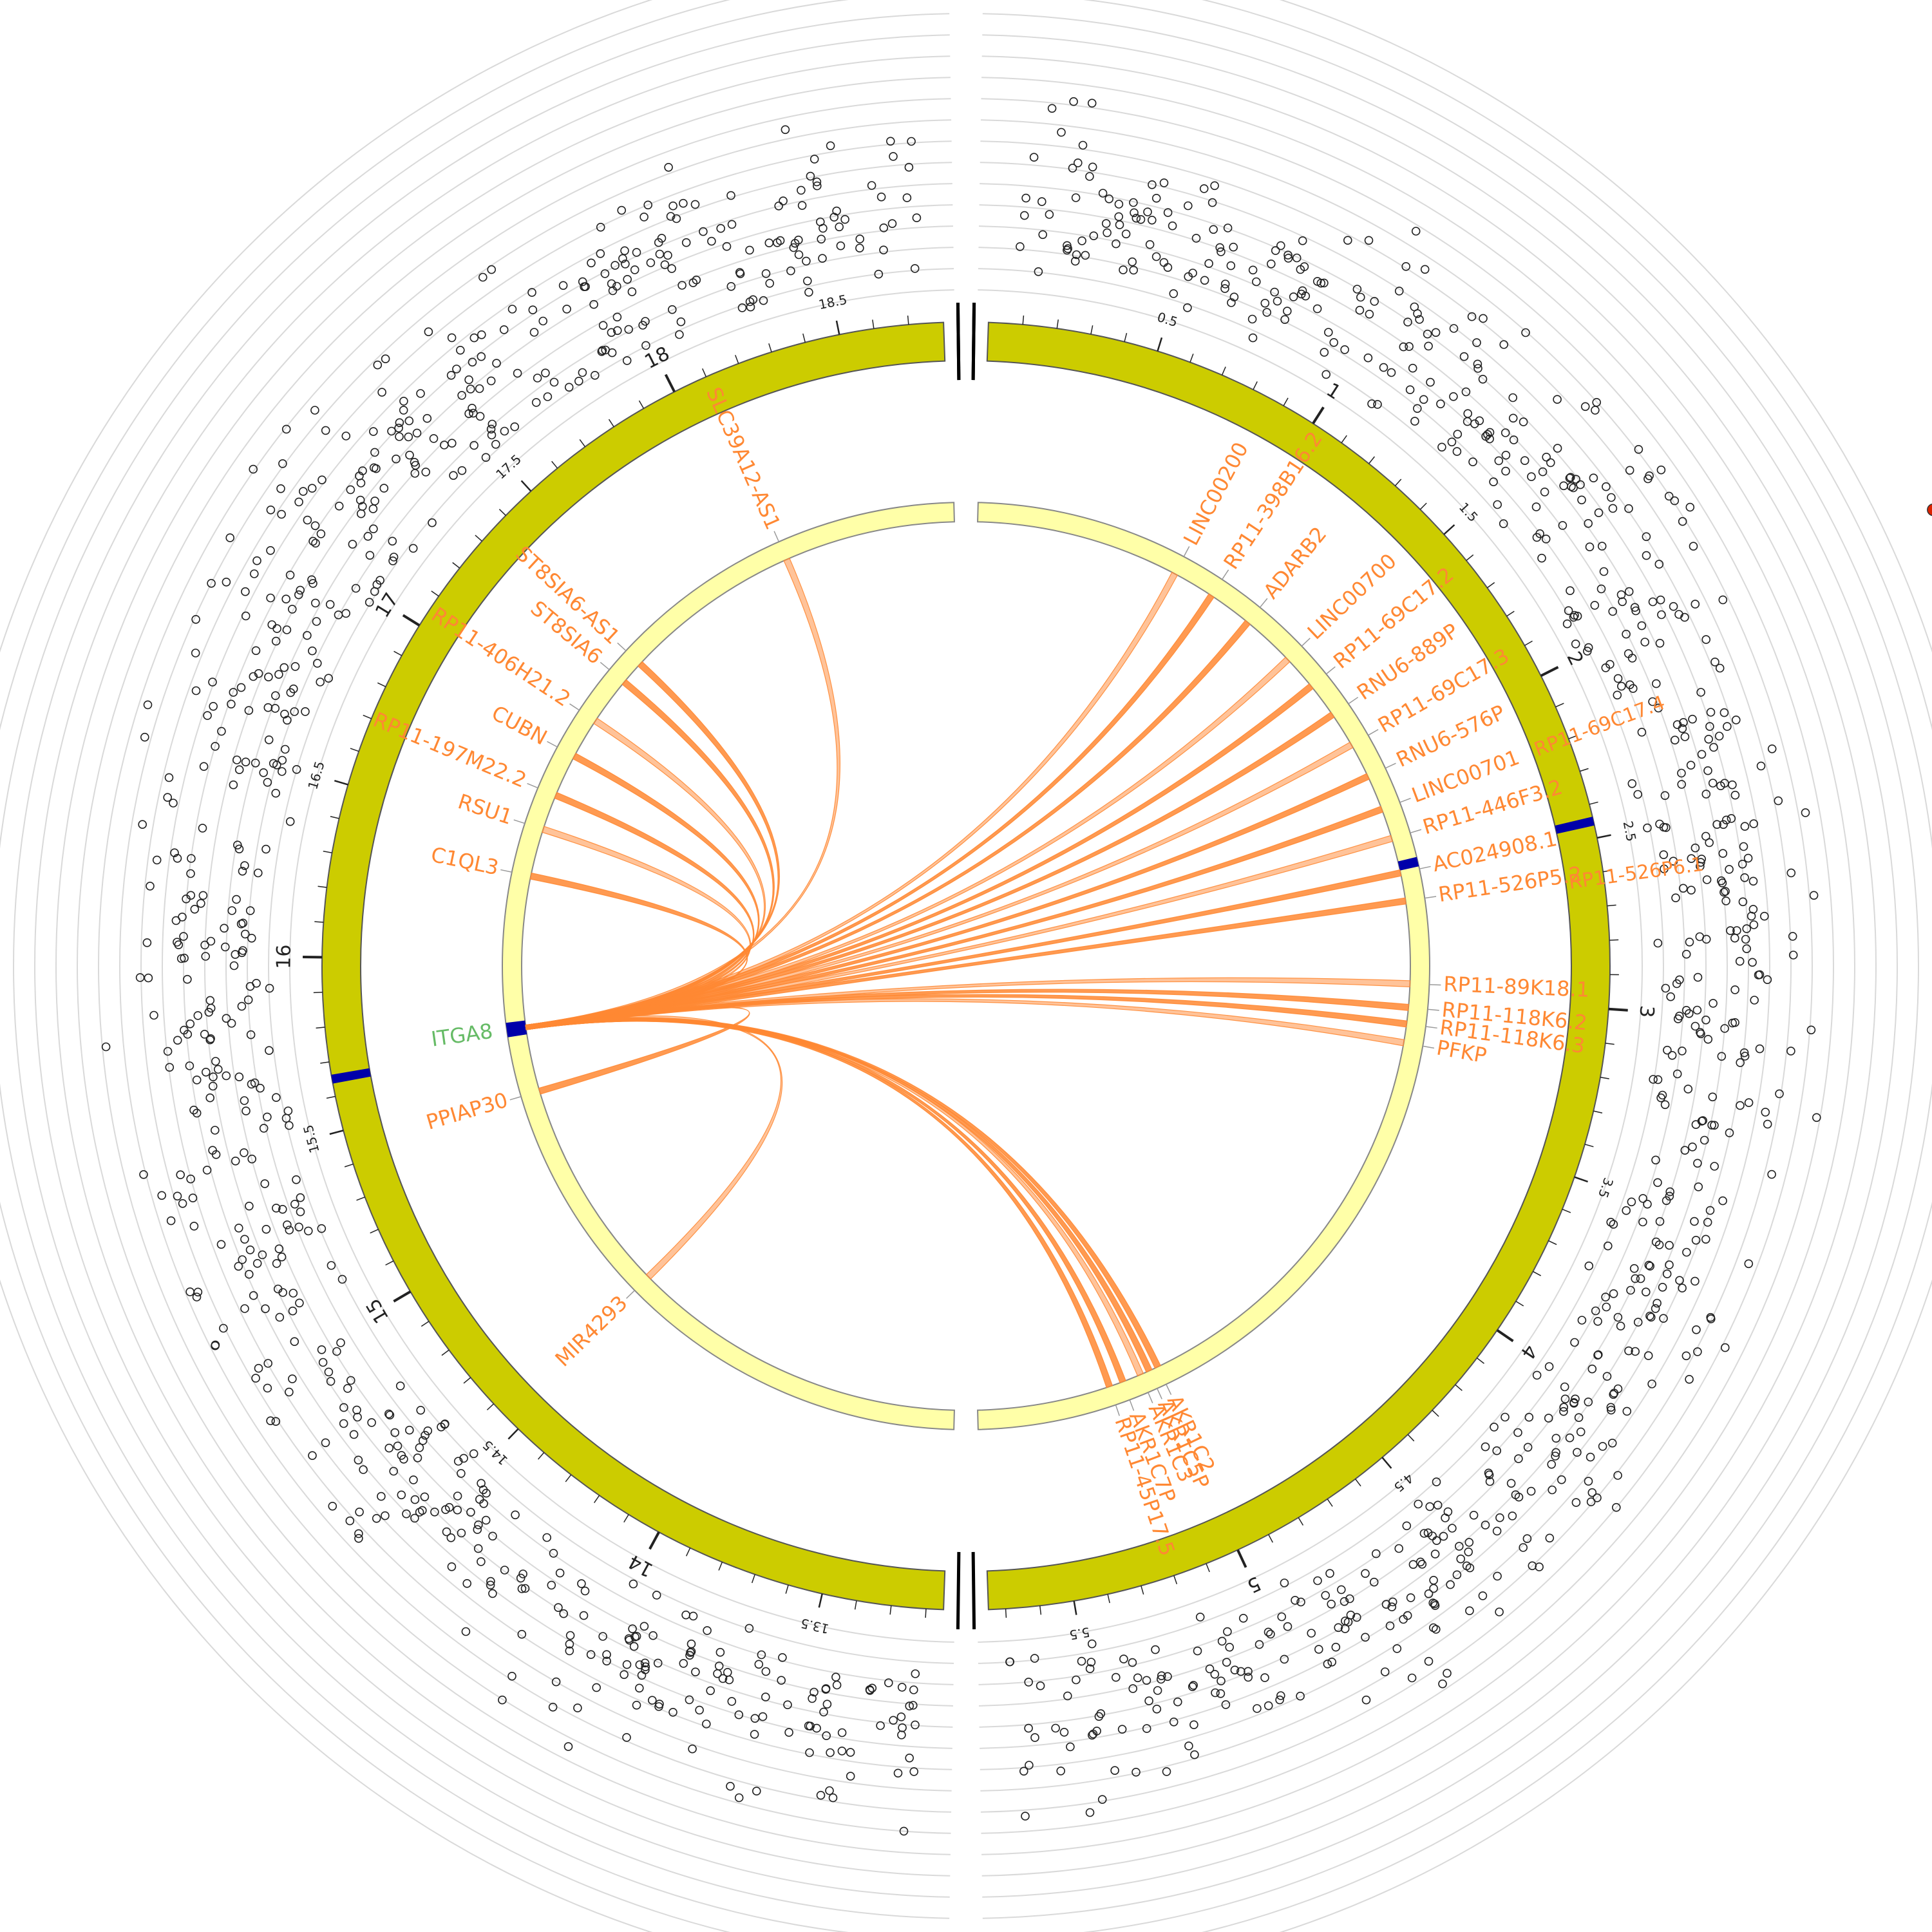 Image resolution: width=1932 pixels, height=1932 pixels. What do you see at coordinates (1203, 966) in the screenshot?
I see `gene-band-right` at bounding box center [1203, 966].